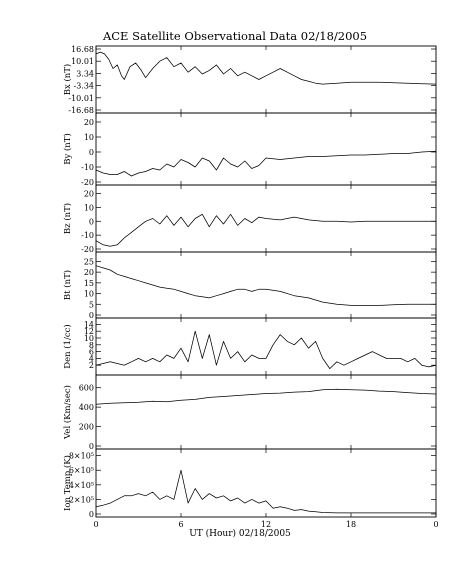 This screenshot has height=566, width=453. Describe the element at coordinates (81, 456) in the screenshot. I see `y-tick-label: 8×10⁵` at that location.